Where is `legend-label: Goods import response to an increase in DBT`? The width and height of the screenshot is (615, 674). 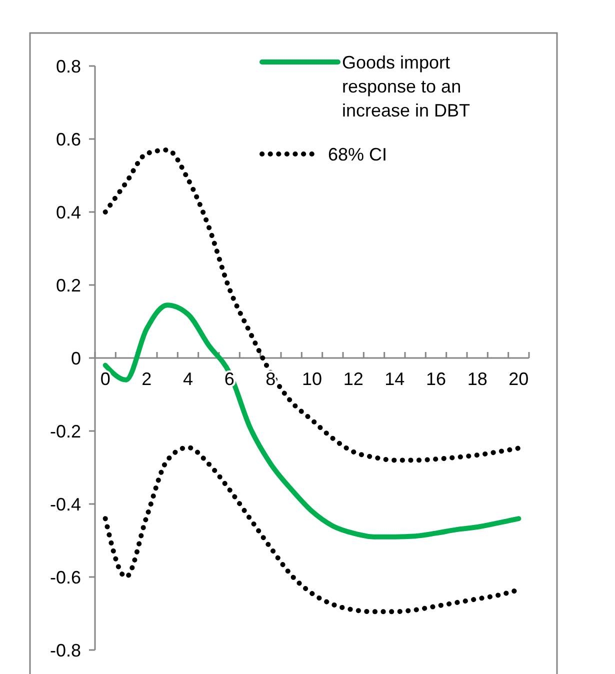 legend-label: Goods import response to an increase in DBT is located at coordinates (406, 86).